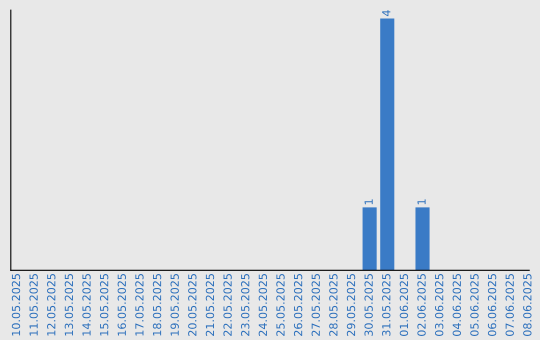  What do you see at coordinates (51, 305) in the screenshot?
I see `x-tick-label: 12.05.2025` at bounding box center [51, 305].